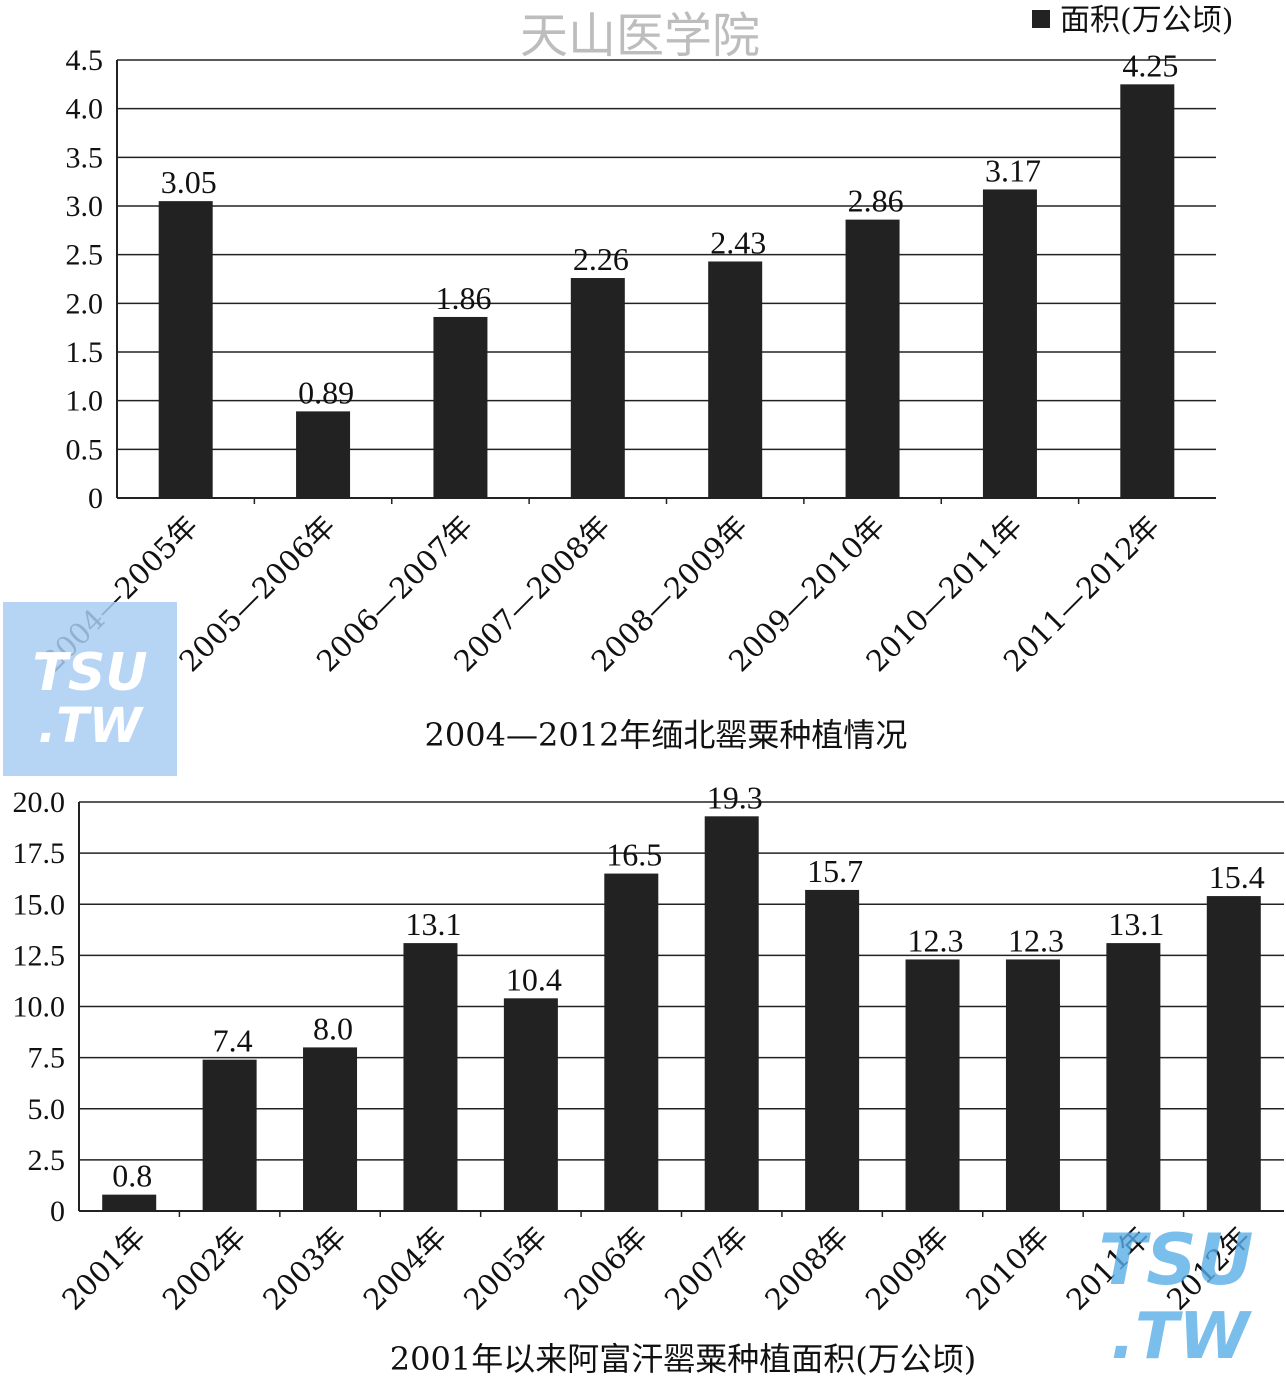 Image resolution: width=1286 pixels, height=1378 pixels. What do you see at coordinates (85, 401) in the screenshot?
I see `y-tick-label: 1.0` at bounding box center [85, 401].